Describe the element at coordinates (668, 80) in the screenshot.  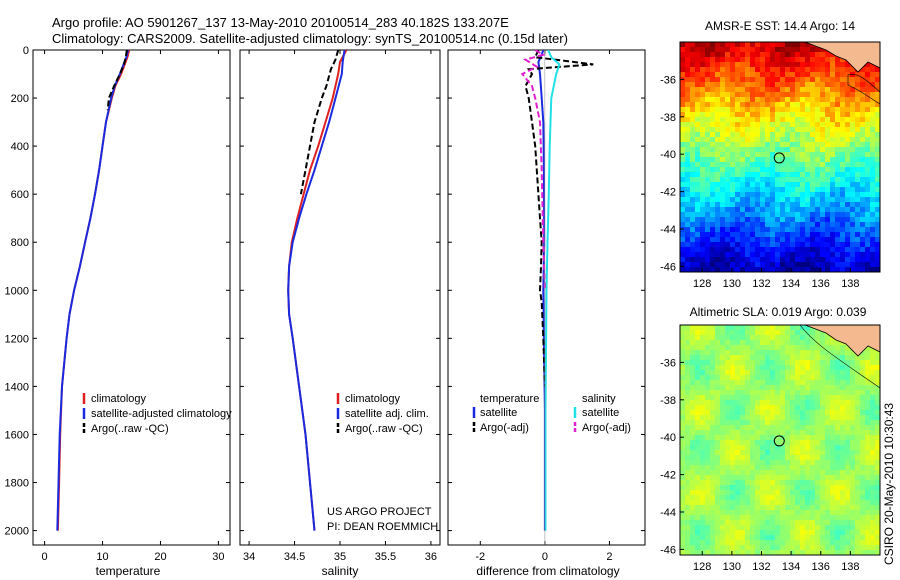
I see `y-tick-label: -36` at that location.